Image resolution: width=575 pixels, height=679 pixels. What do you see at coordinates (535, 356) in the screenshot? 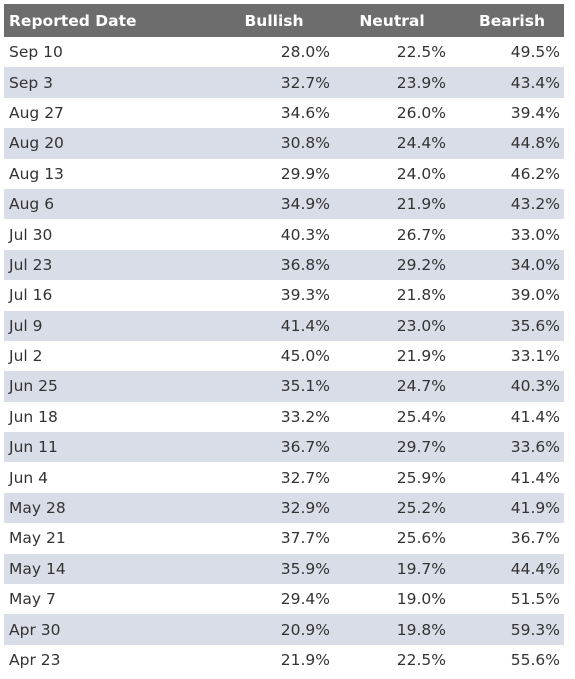
I see `cell-bearish: 33.1%` at bounding box center [535, 356].